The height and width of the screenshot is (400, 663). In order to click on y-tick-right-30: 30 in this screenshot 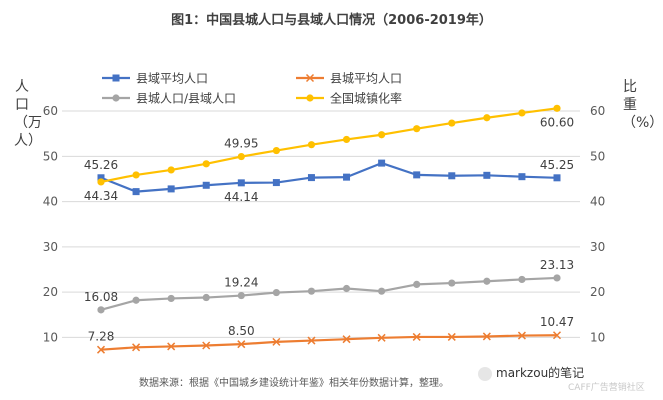, I will do `click(597, 247)`.